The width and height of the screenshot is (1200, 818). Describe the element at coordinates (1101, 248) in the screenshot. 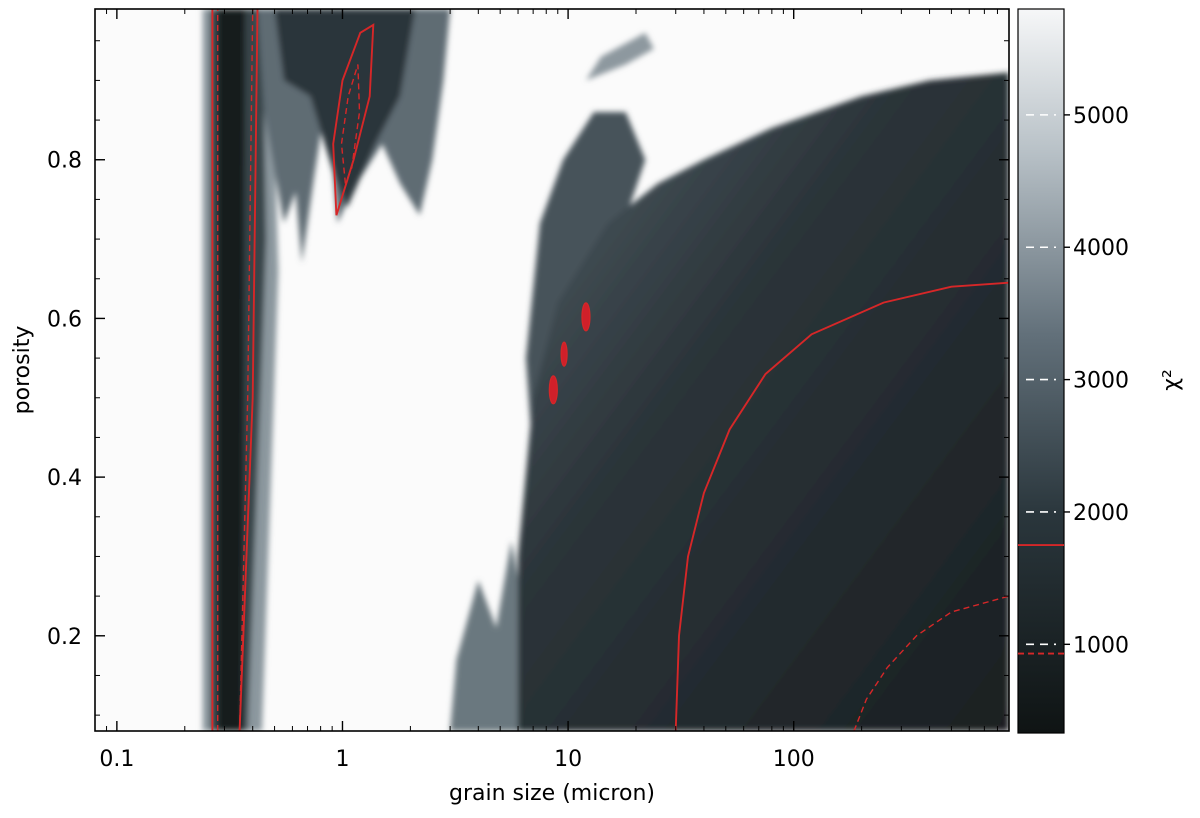

I see `colorbar-tick-label: 4000` at that location.